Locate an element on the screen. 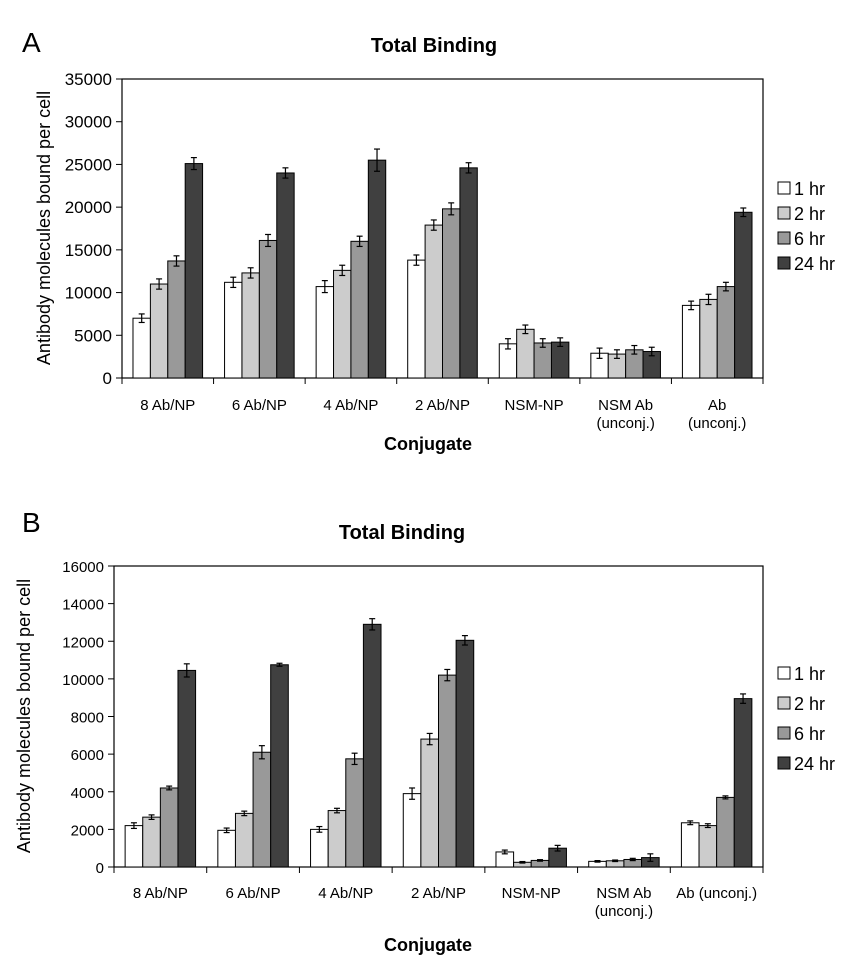 The height and width of the screenshot is (973, 851). y-tick-label: 30000 is located at coordinates (88, 122).